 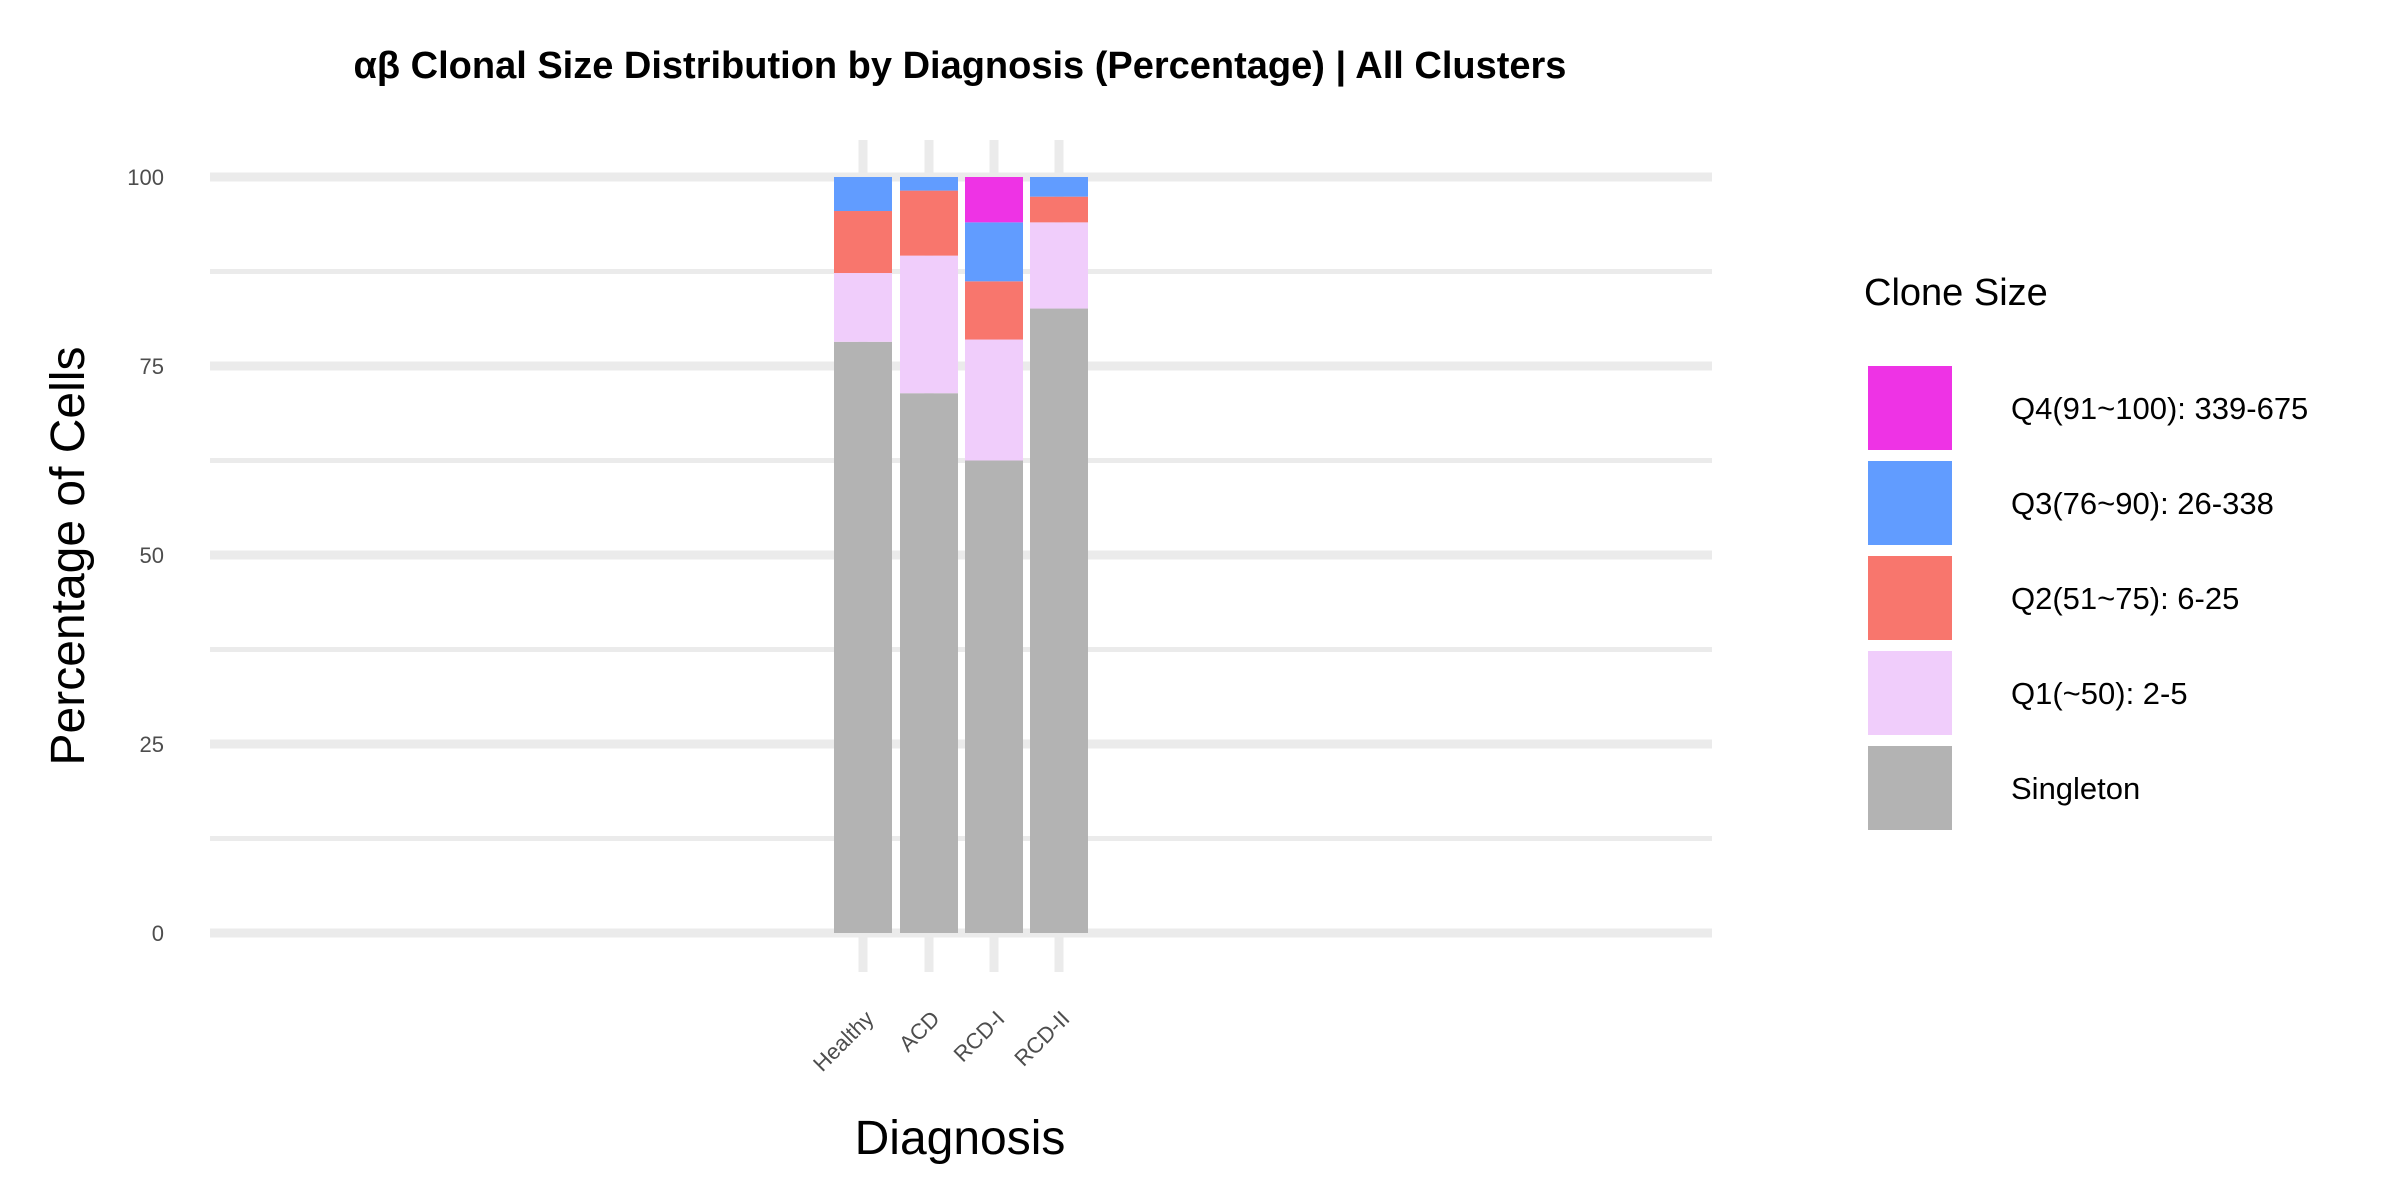 What do you see at coordinates (2159, 408) in the screenshot?
I see `legend-label: Q4(91~100): 339-675` at bounding box center [2159, 408].